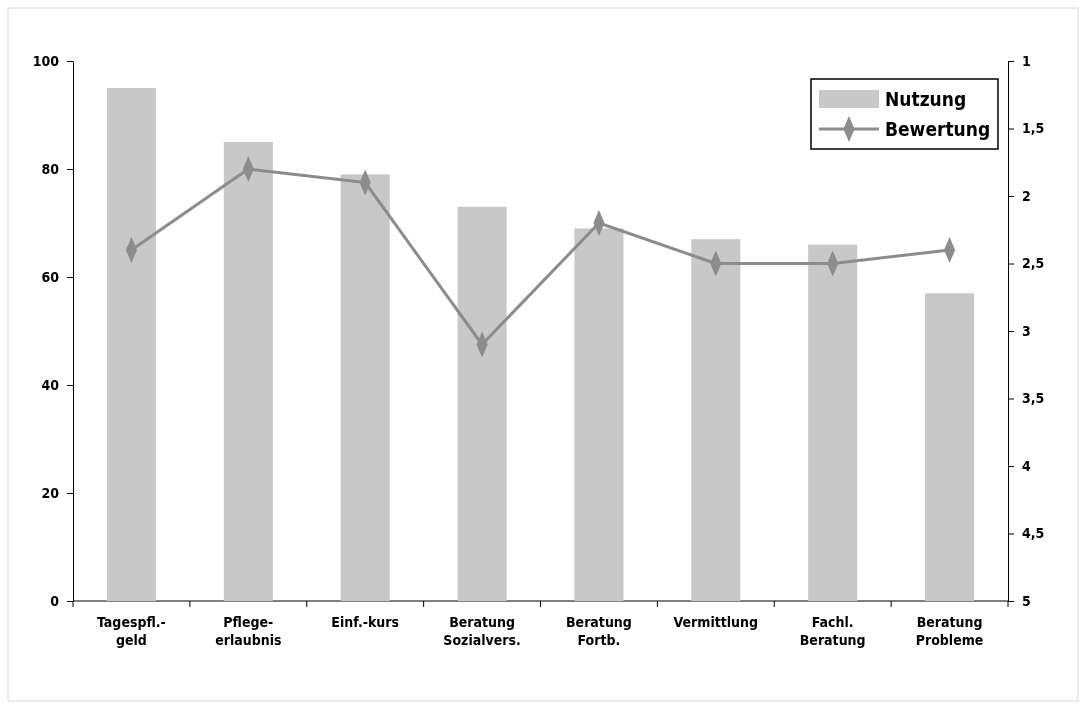  Describe the element at coordinates (50, 492) in the screenshot. I see `y-tick-label: 20` at that location.